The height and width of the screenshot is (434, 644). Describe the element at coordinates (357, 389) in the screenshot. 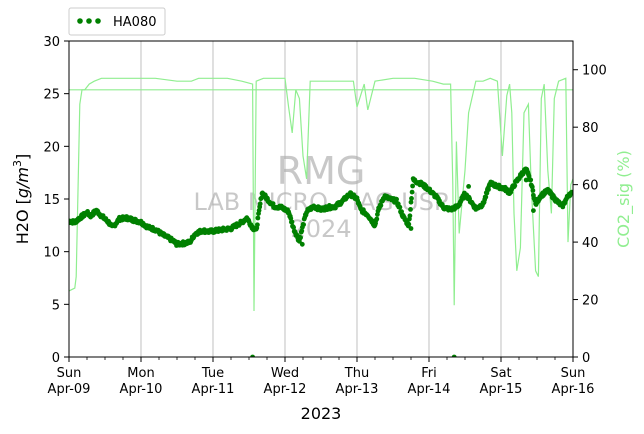

I see `x-tick-label-date: Apr-13` at that location.